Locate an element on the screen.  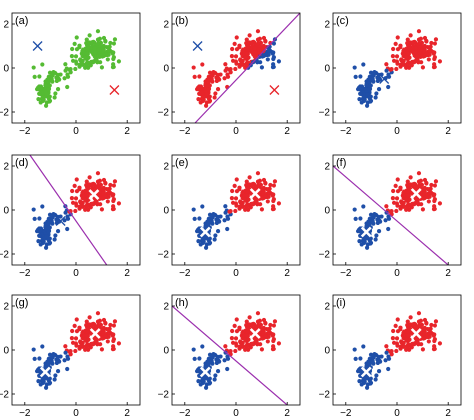
panel-label: (d) is located at coordinates (21, 163).